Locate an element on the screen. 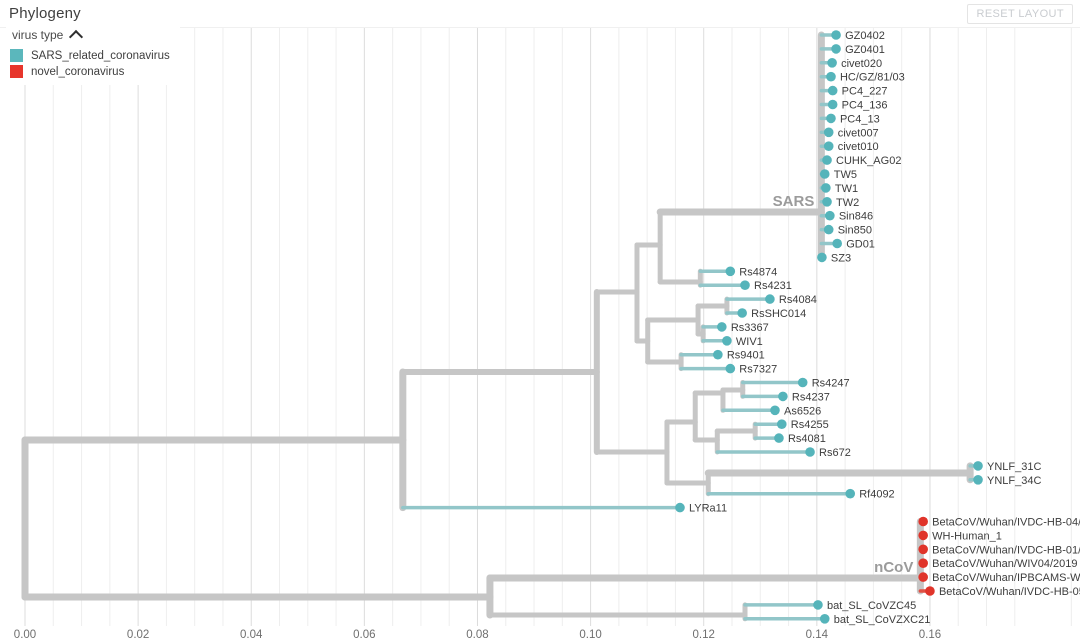  tip-label: BetaCoV/Wuhan/IPBCAMS-WH-01/2 is located at coordinates (1006, 578).